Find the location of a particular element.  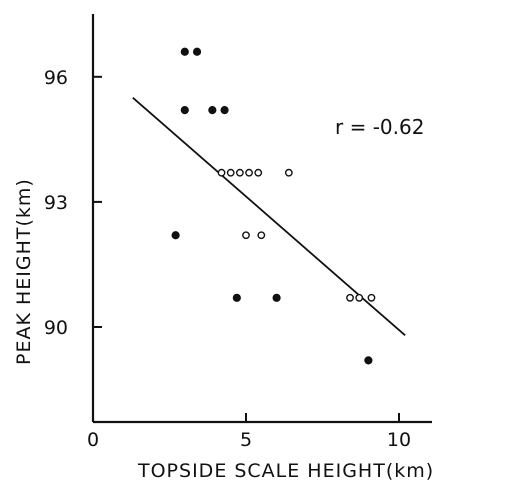

x-tick-label-10: 10 is located at coordinates (399, 440).